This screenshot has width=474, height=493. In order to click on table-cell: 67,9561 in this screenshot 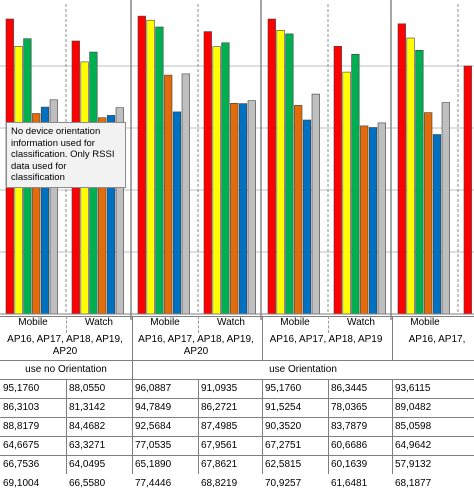, I will do `click(219, 445)`.